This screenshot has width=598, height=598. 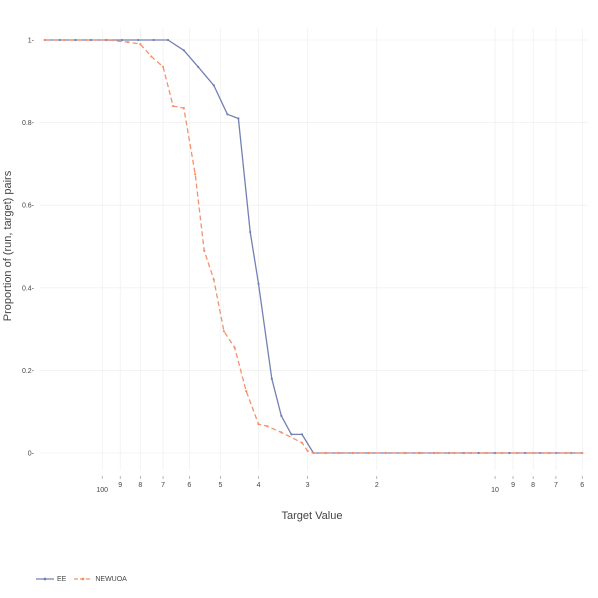 What do you see at coordinates (45, 579) in the screenshot?
I see `legend-swatch-ee` at bounding box center [45, 579].